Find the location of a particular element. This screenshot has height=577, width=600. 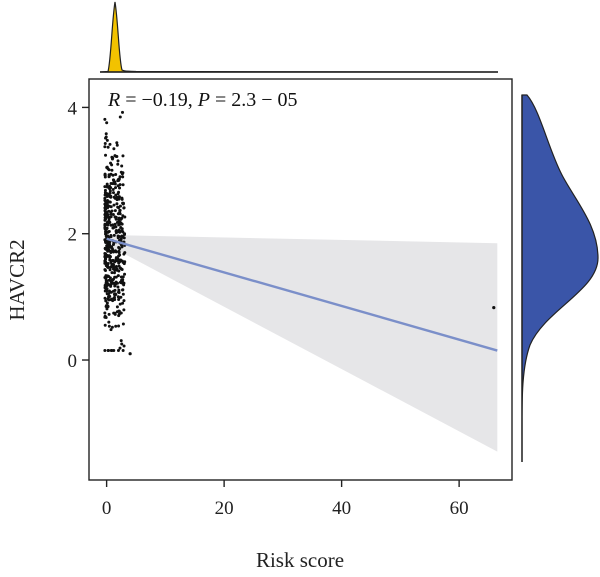

y-tick-label: 4 is located at coordinates (73, 108).